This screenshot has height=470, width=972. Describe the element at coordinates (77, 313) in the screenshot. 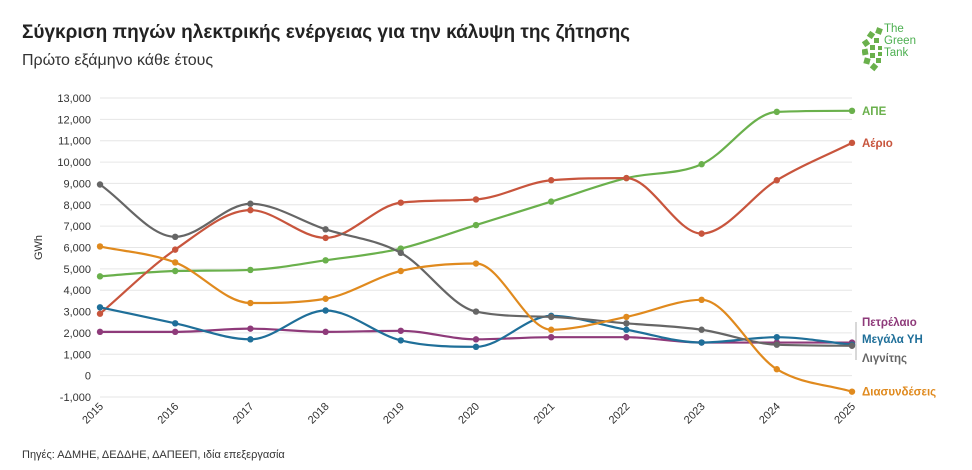

I see `y-tick-label: 3,000` at that location.